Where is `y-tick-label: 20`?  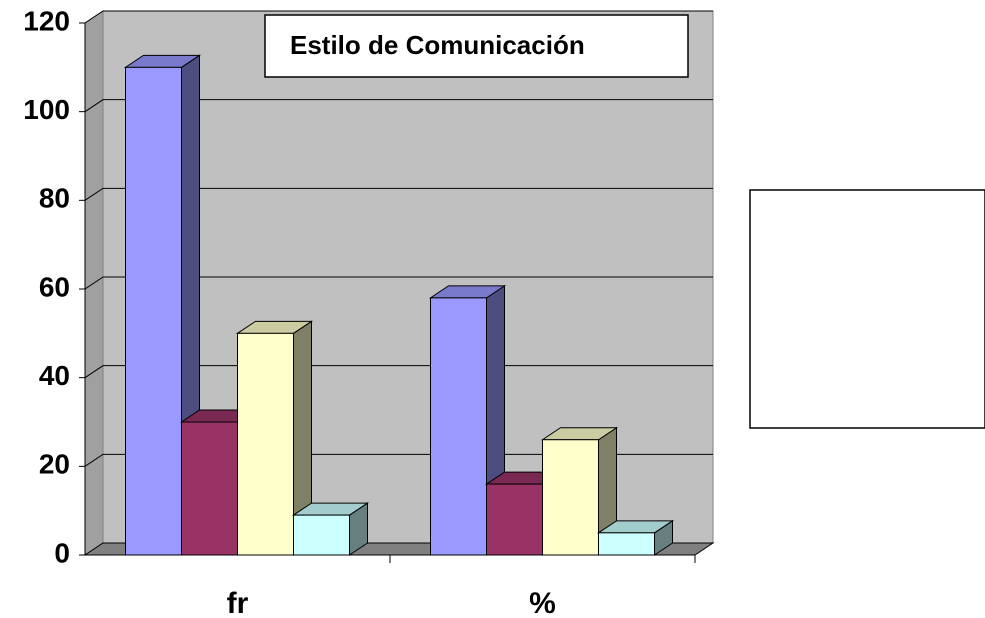
y-tick-label: 20 is located at coordinates (54, 464).